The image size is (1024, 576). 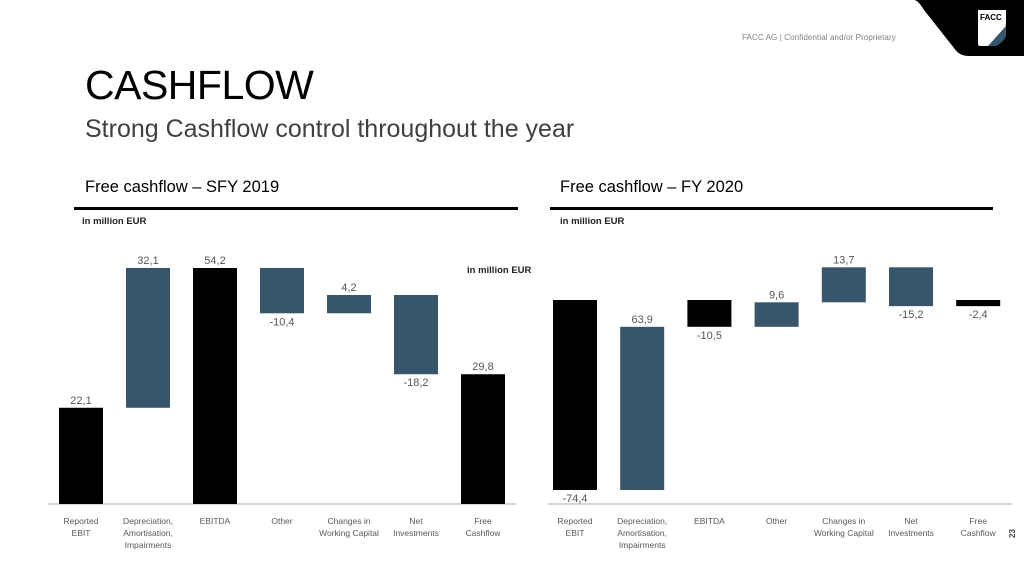 What do you see at coordinates (592, 221) in the screenshot?
I see `unit-label-fy2020: in million EUR` at bounding box center [592, 221].